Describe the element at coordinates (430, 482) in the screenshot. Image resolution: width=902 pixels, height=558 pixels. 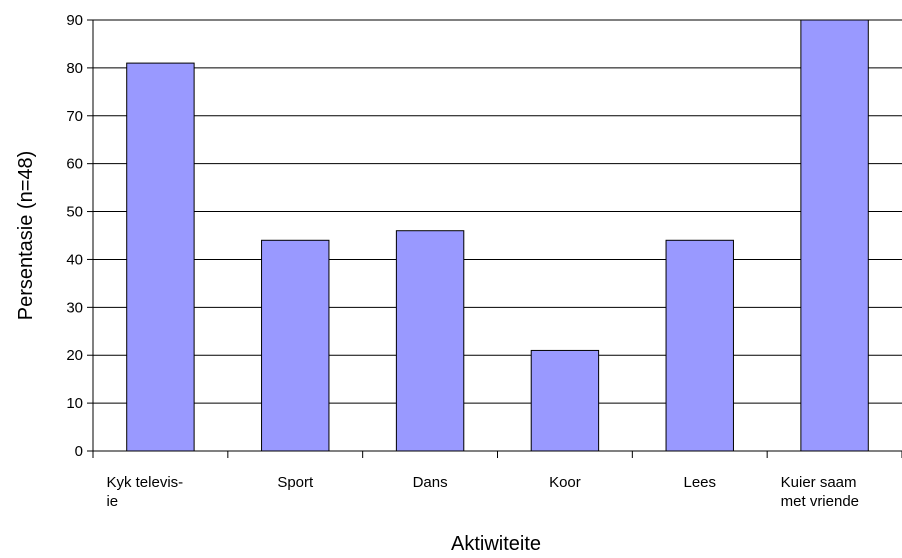
I see `x-category-label: Dans` at that location.